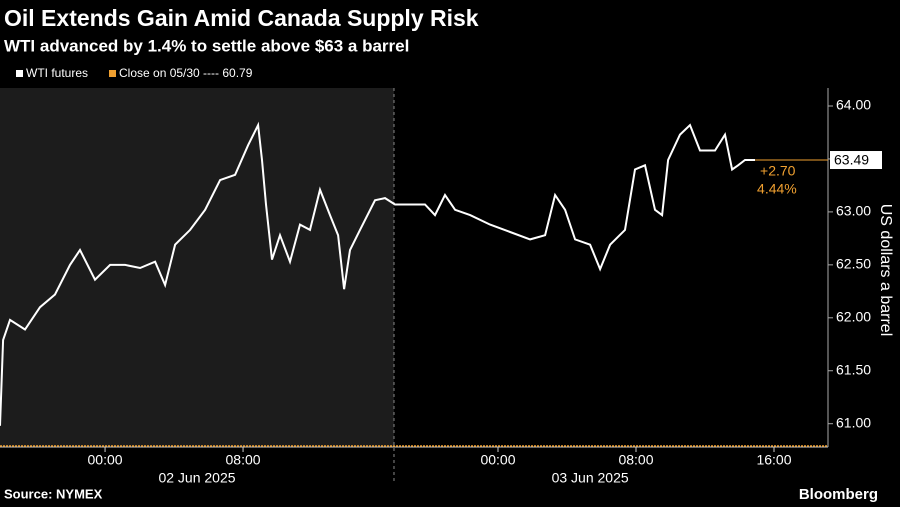 Image resolution: width=900 pixels, height=507 pixels. What do you see at coordinates (777, 189) in the screenshot?
I see `change-pct-label: 4.44%` at bounding box center [777, 189].